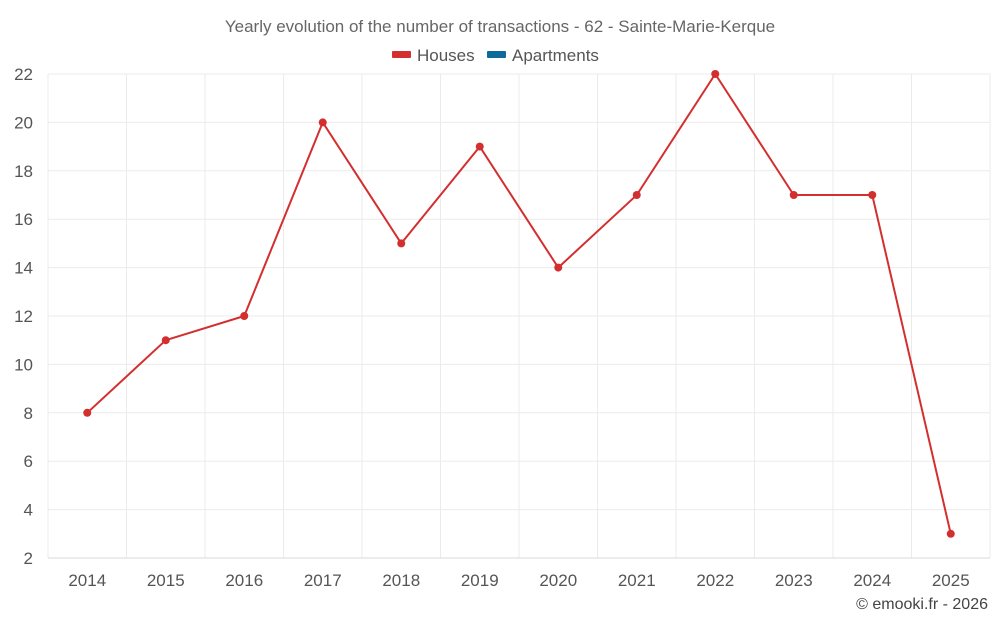  Describe the element at coordinates (922, 604) in the screenshot. I see `credit-text: © emooki.fr - 2026` at that location.